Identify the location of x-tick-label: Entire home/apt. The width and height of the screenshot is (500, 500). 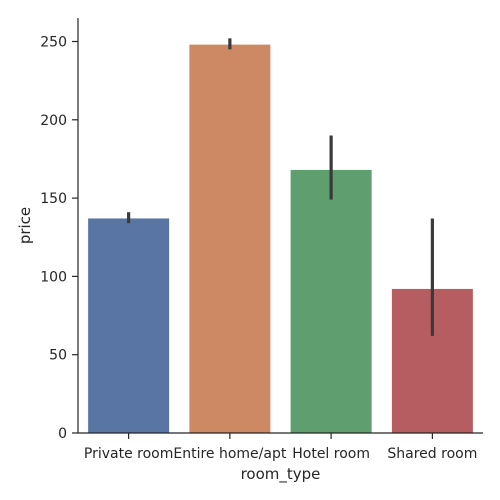
(229, 454).